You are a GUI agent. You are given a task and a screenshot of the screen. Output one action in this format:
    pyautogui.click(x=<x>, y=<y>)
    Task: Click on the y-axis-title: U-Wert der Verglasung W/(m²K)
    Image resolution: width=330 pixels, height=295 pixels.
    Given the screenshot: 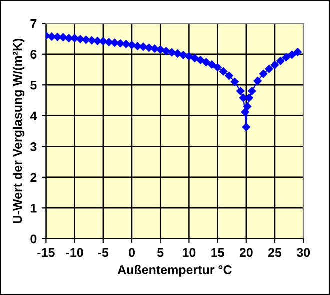 What is the action you would take?
    pyautogui.click(x=18, y=131)
    